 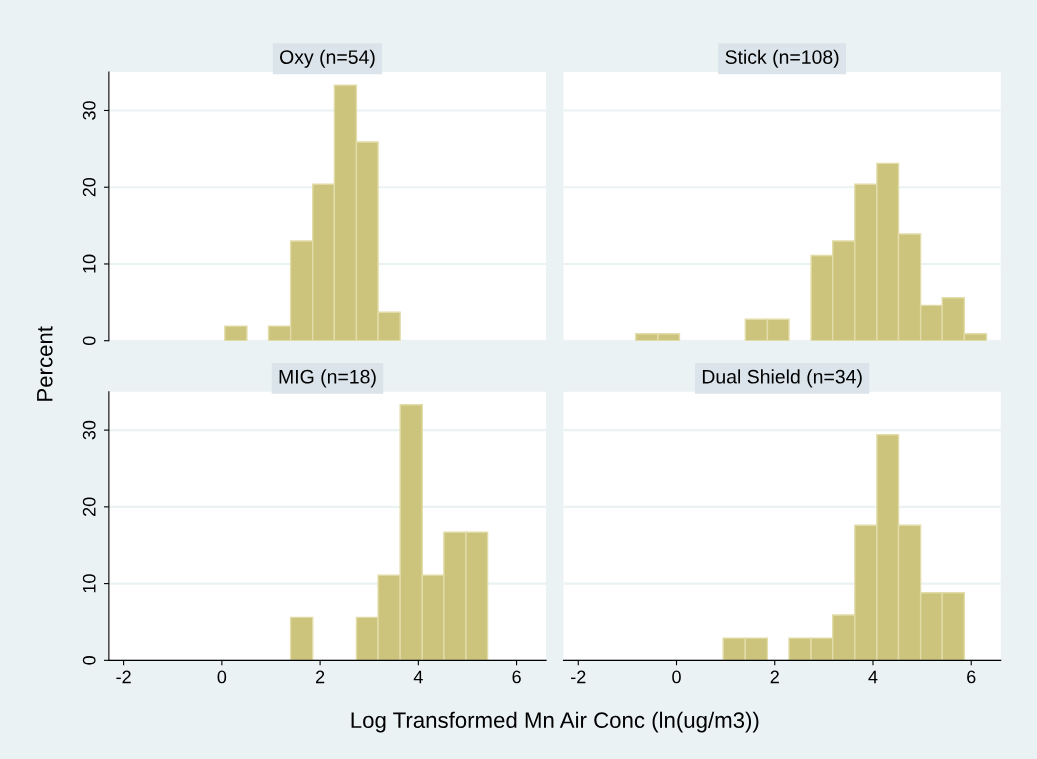 I want to click on x-axis-title: Log Transformed Mn Air Conc (ln(ug/m3)), so click(x=555, y=722).